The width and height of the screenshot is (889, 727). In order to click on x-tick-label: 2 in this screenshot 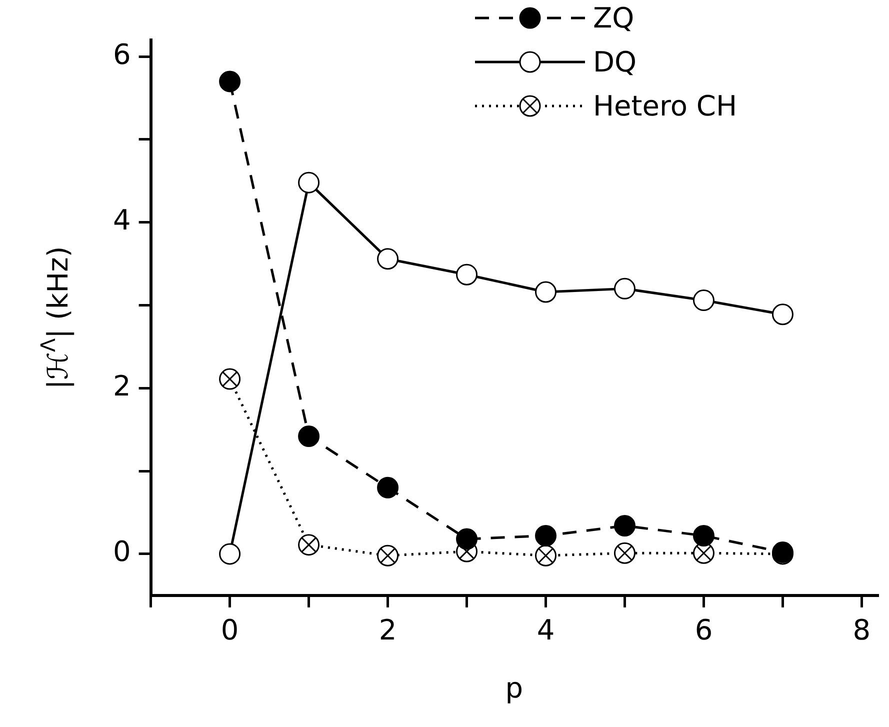, I will do `click(387, 629)`.